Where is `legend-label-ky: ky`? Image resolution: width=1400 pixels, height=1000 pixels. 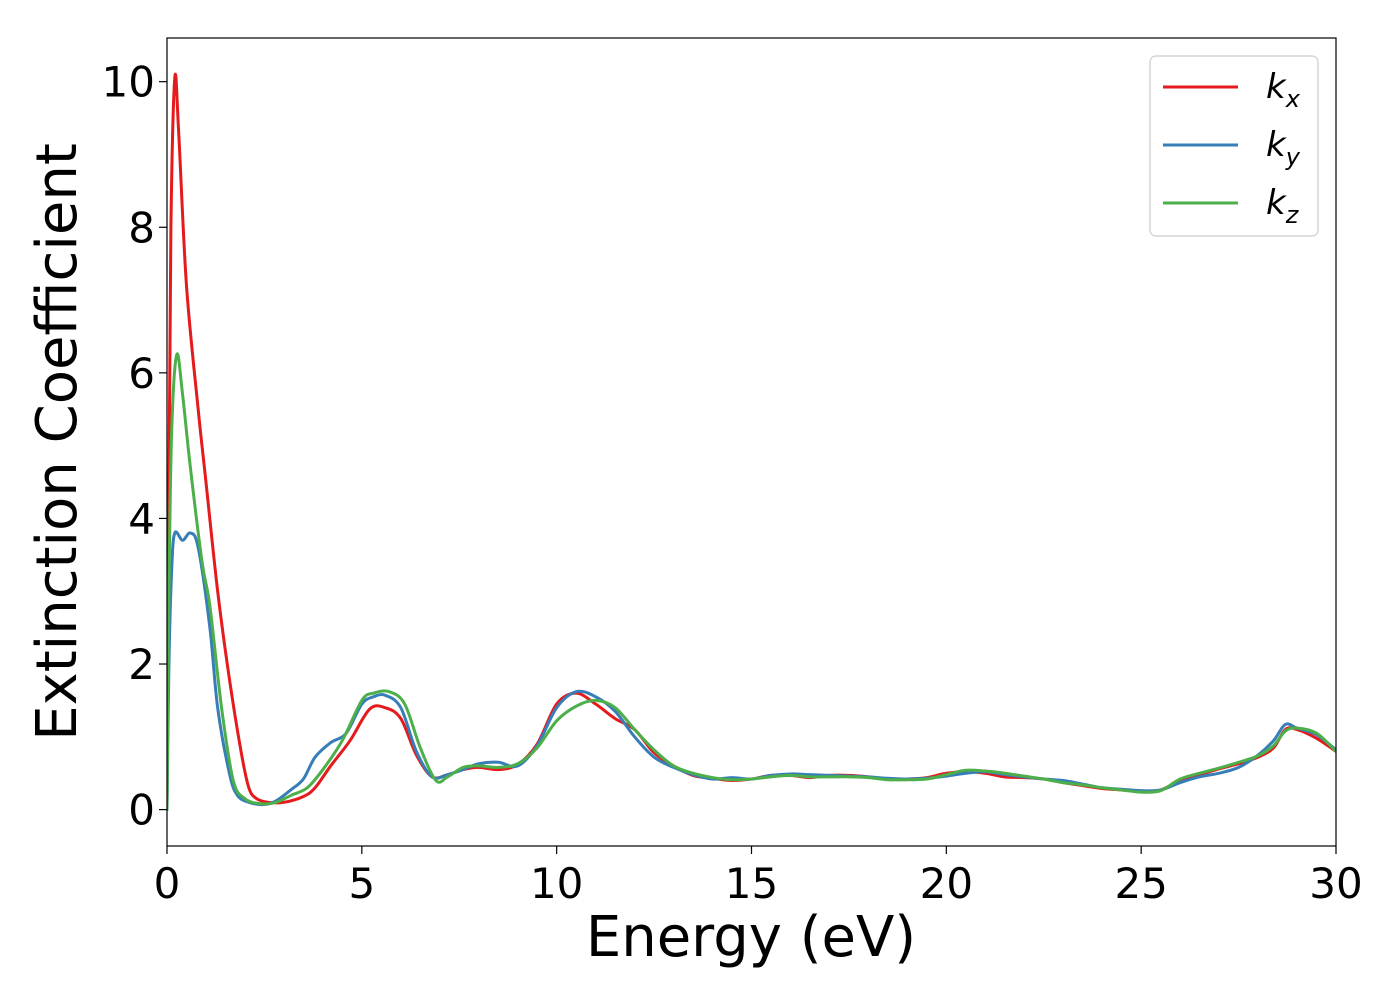 legend-label-ky: ky is located at coordinates (1283, 148).